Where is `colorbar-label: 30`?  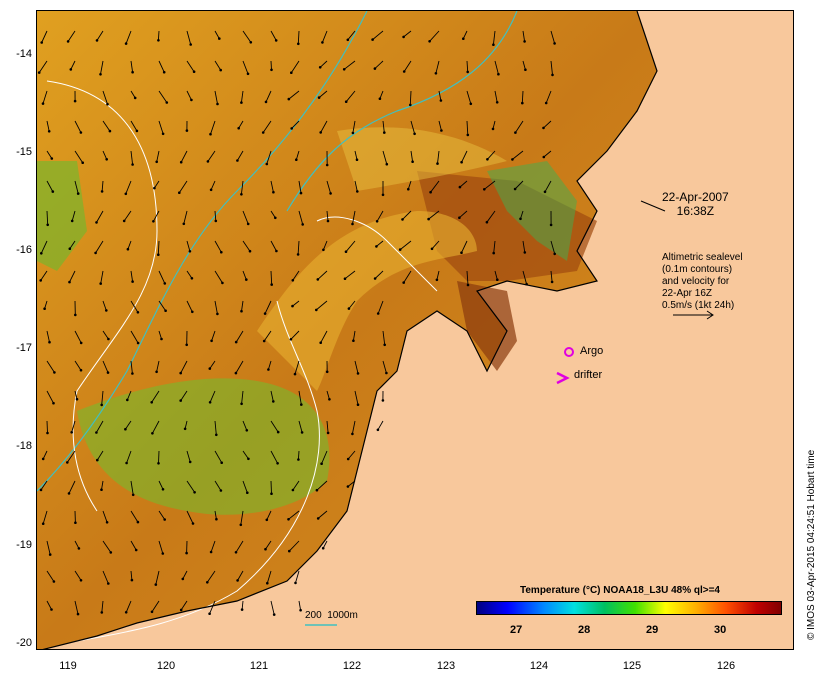
colorbar-label: 30 is located at coordinates (720, 630).